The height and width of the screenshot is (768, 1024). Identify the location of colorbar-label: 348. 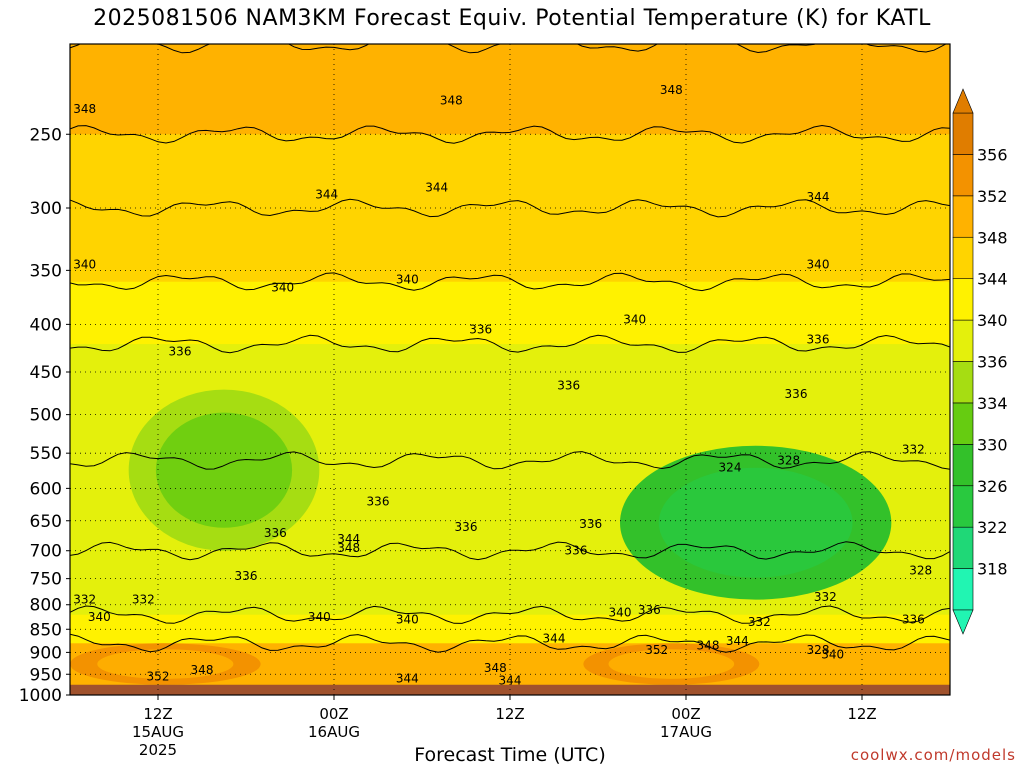
(992, 237).